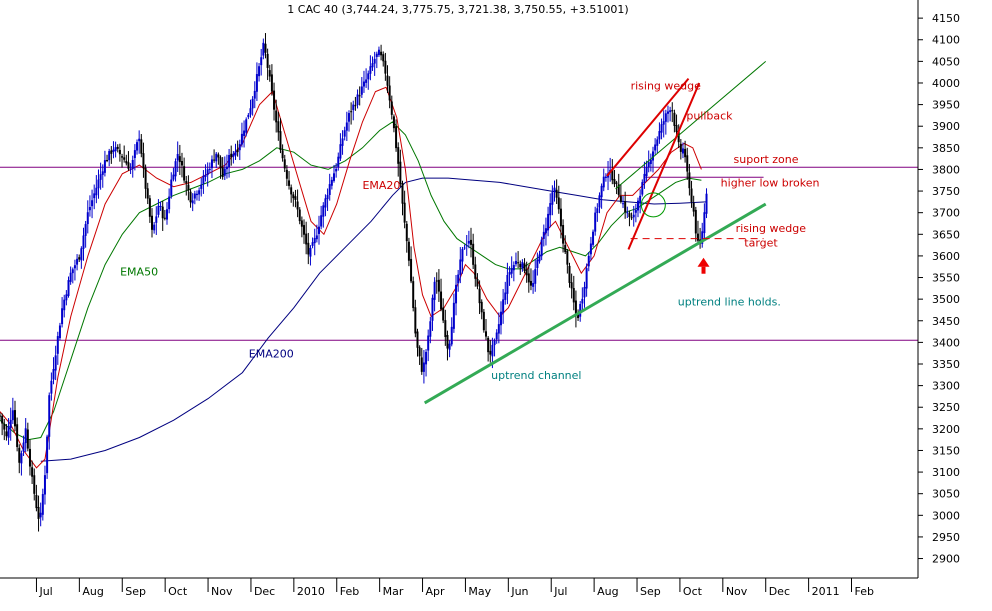 This screenshot has height=611, width=992. Describe the element at coordinates (946, 342) in the screenshot. I see `y-tick-label: 3400` at that location.